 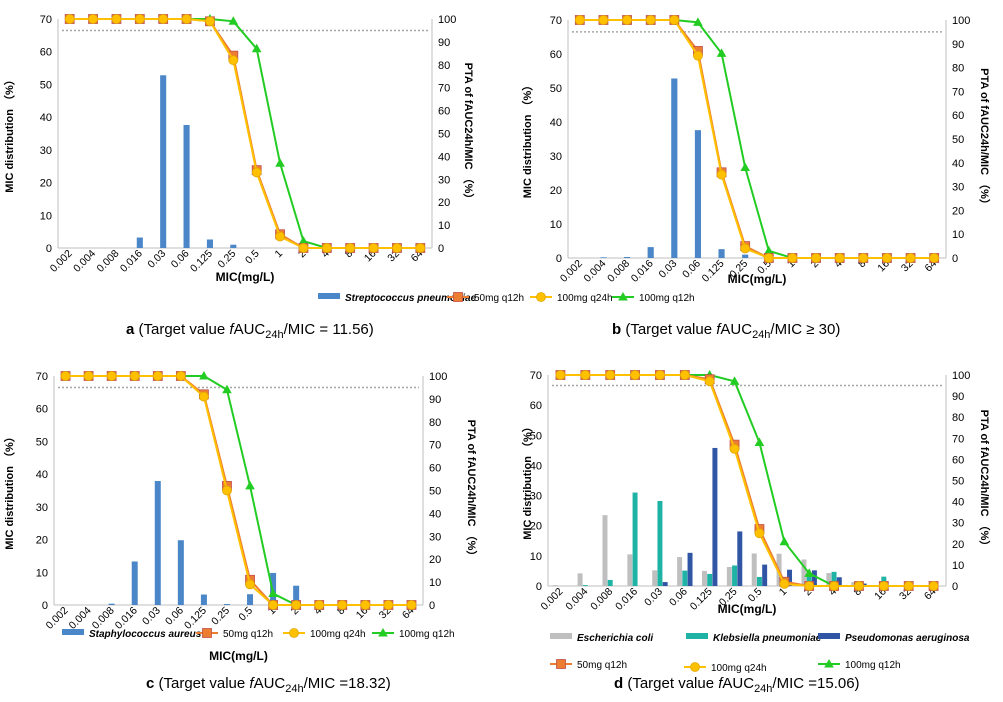 I want to click on caption-sub: 24h, so click(x=763, y=689).